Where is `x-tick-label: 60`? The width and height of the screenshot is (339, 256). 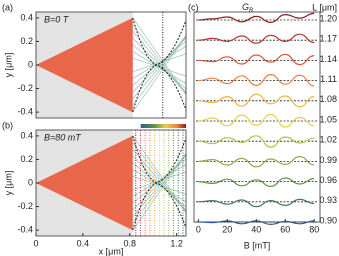
x-tick-label: 60 is located at coordinates (285, 229).